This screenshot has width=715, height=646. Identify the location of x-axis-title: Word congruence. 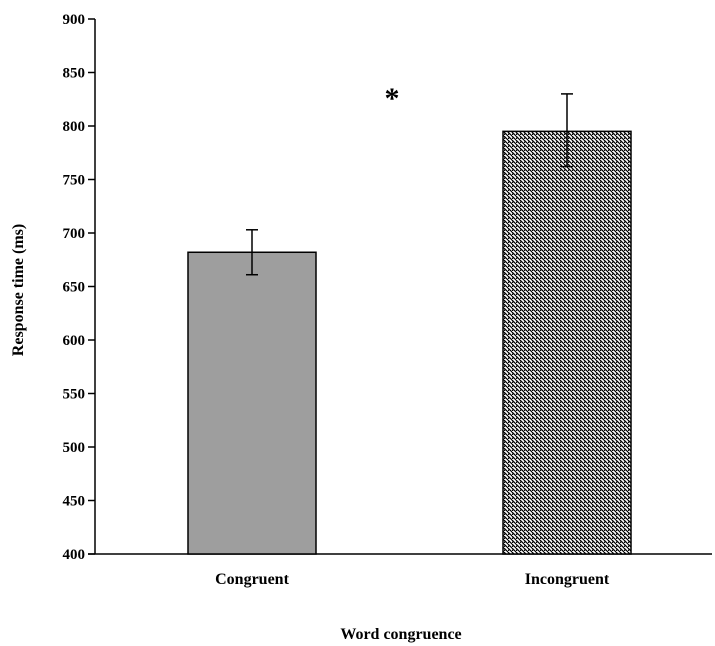
(400, 634).